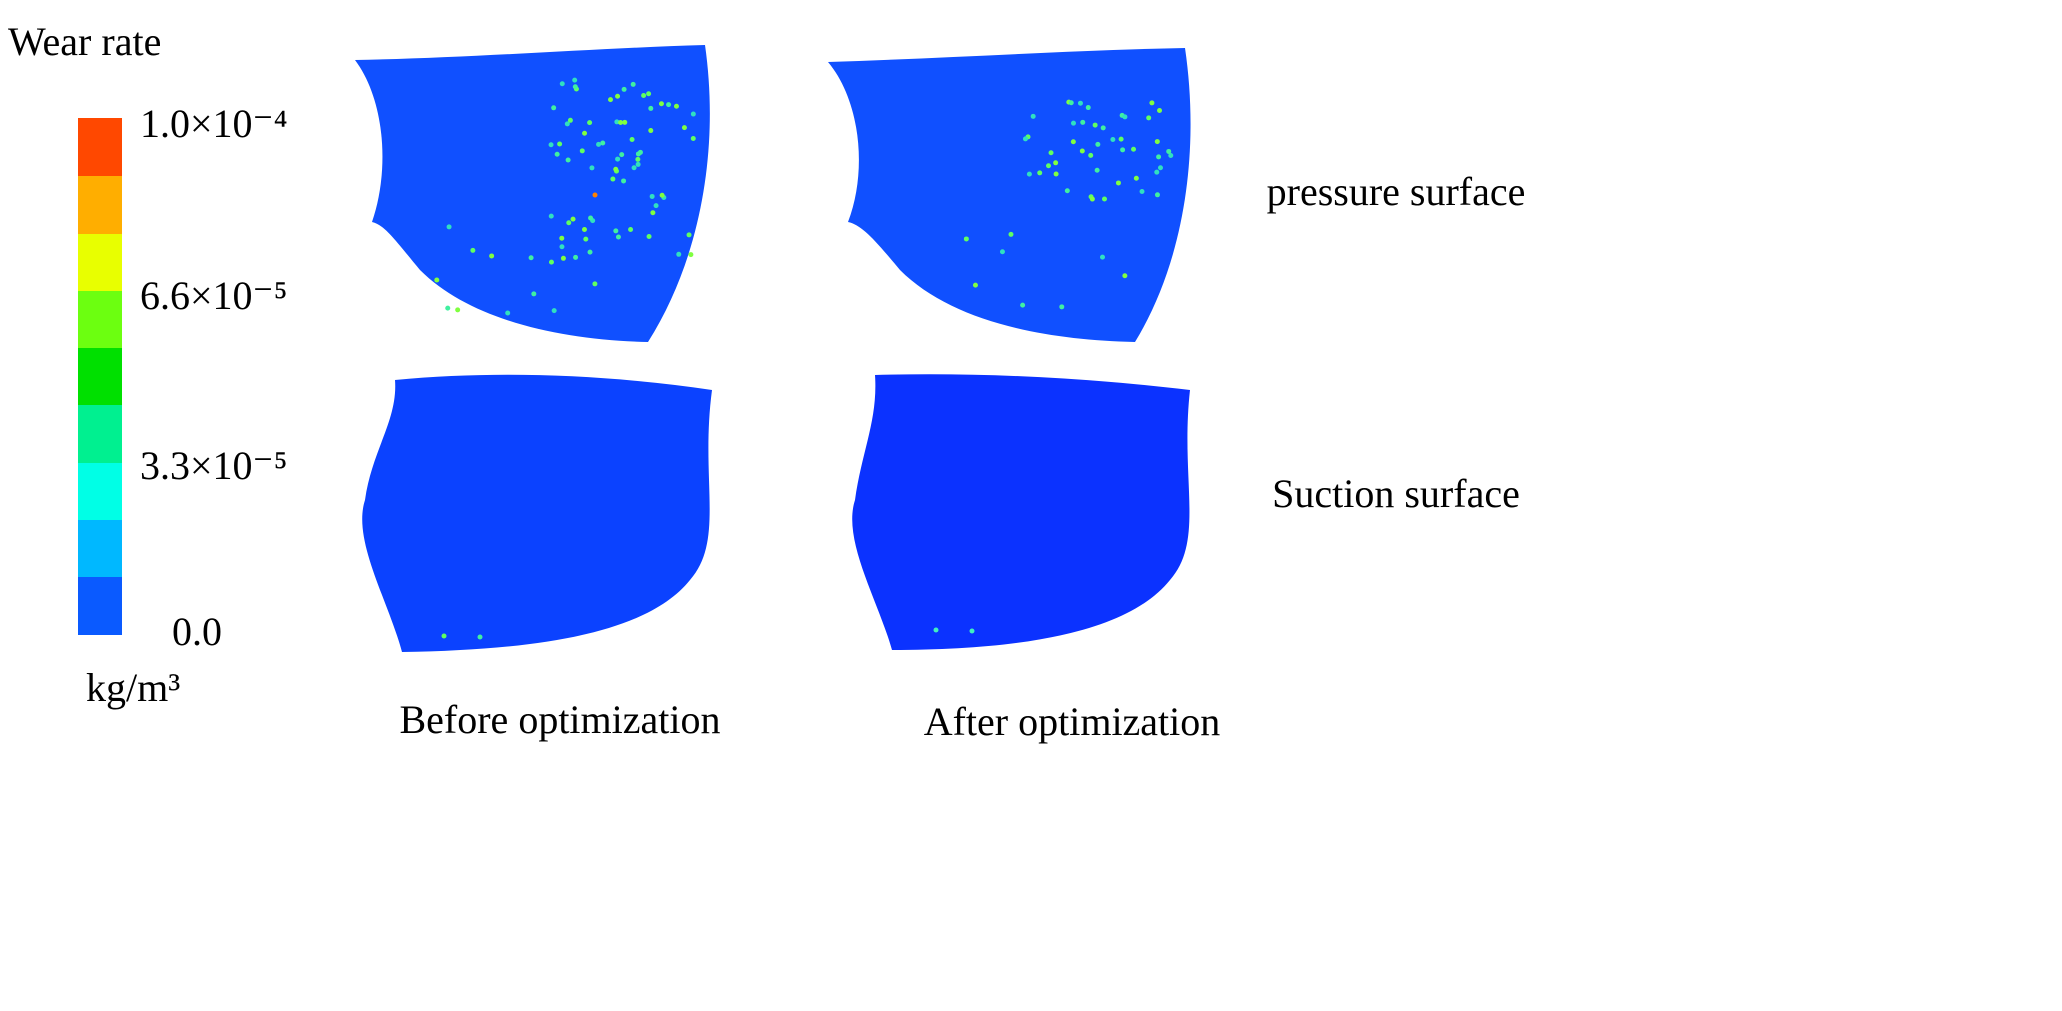 This screenshot has width=2062, height=1011. Describe the element at coordinates (100, 376) in the screenshot. I see `colorbar` at that location.